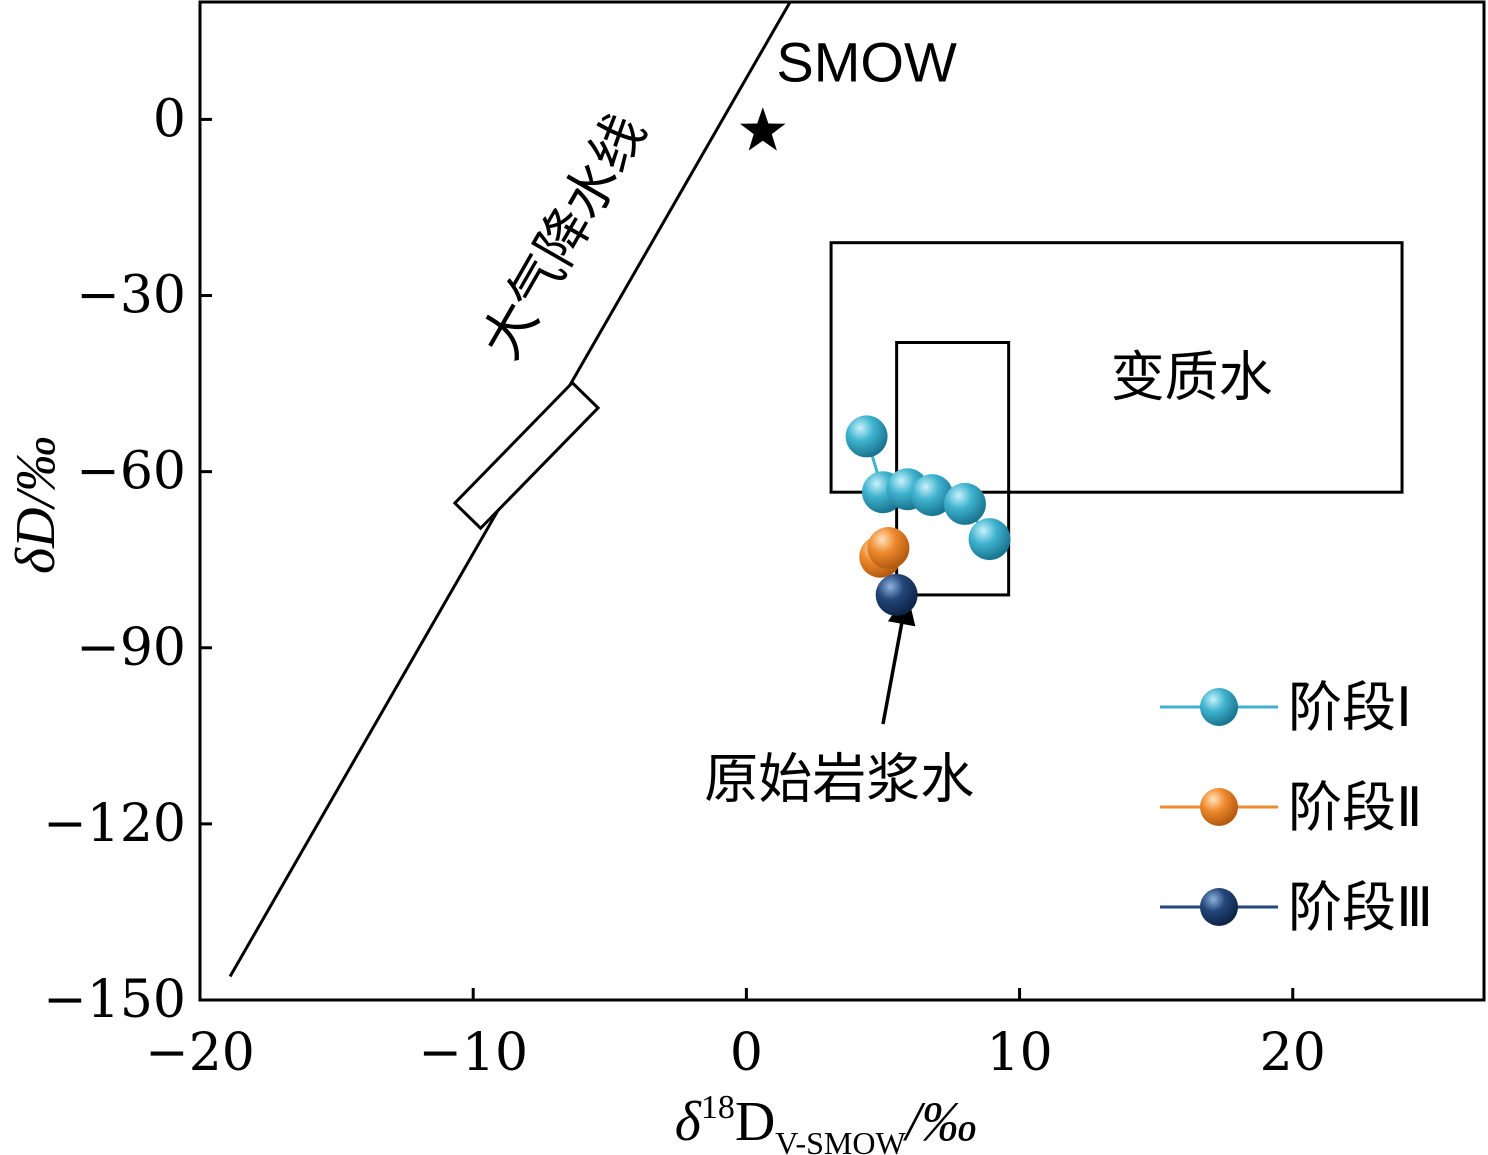  What do you see at coordinates (762, 129) in the screenshot?
I see `smow-star-icon` at bounding box center [762, 129].